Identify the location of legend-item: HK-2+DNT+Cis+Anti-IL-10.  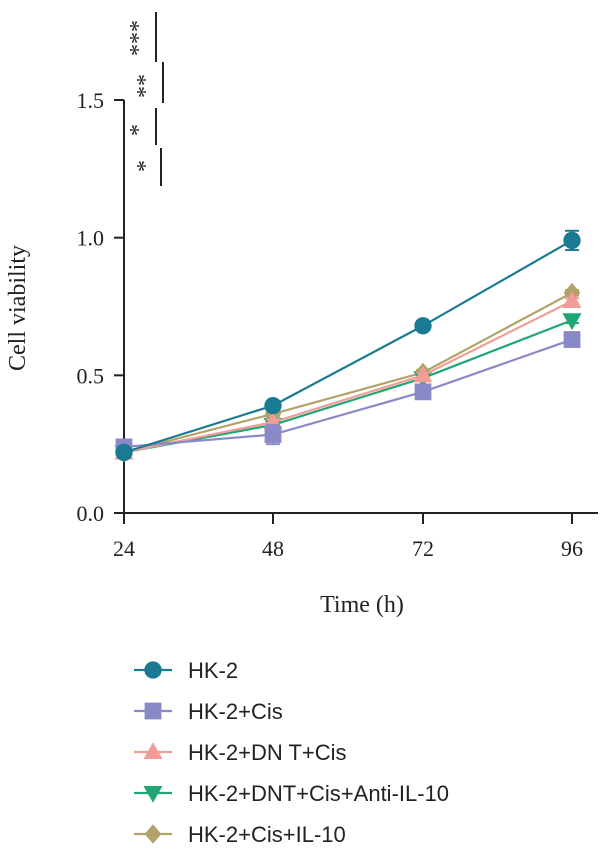
(291, 793).